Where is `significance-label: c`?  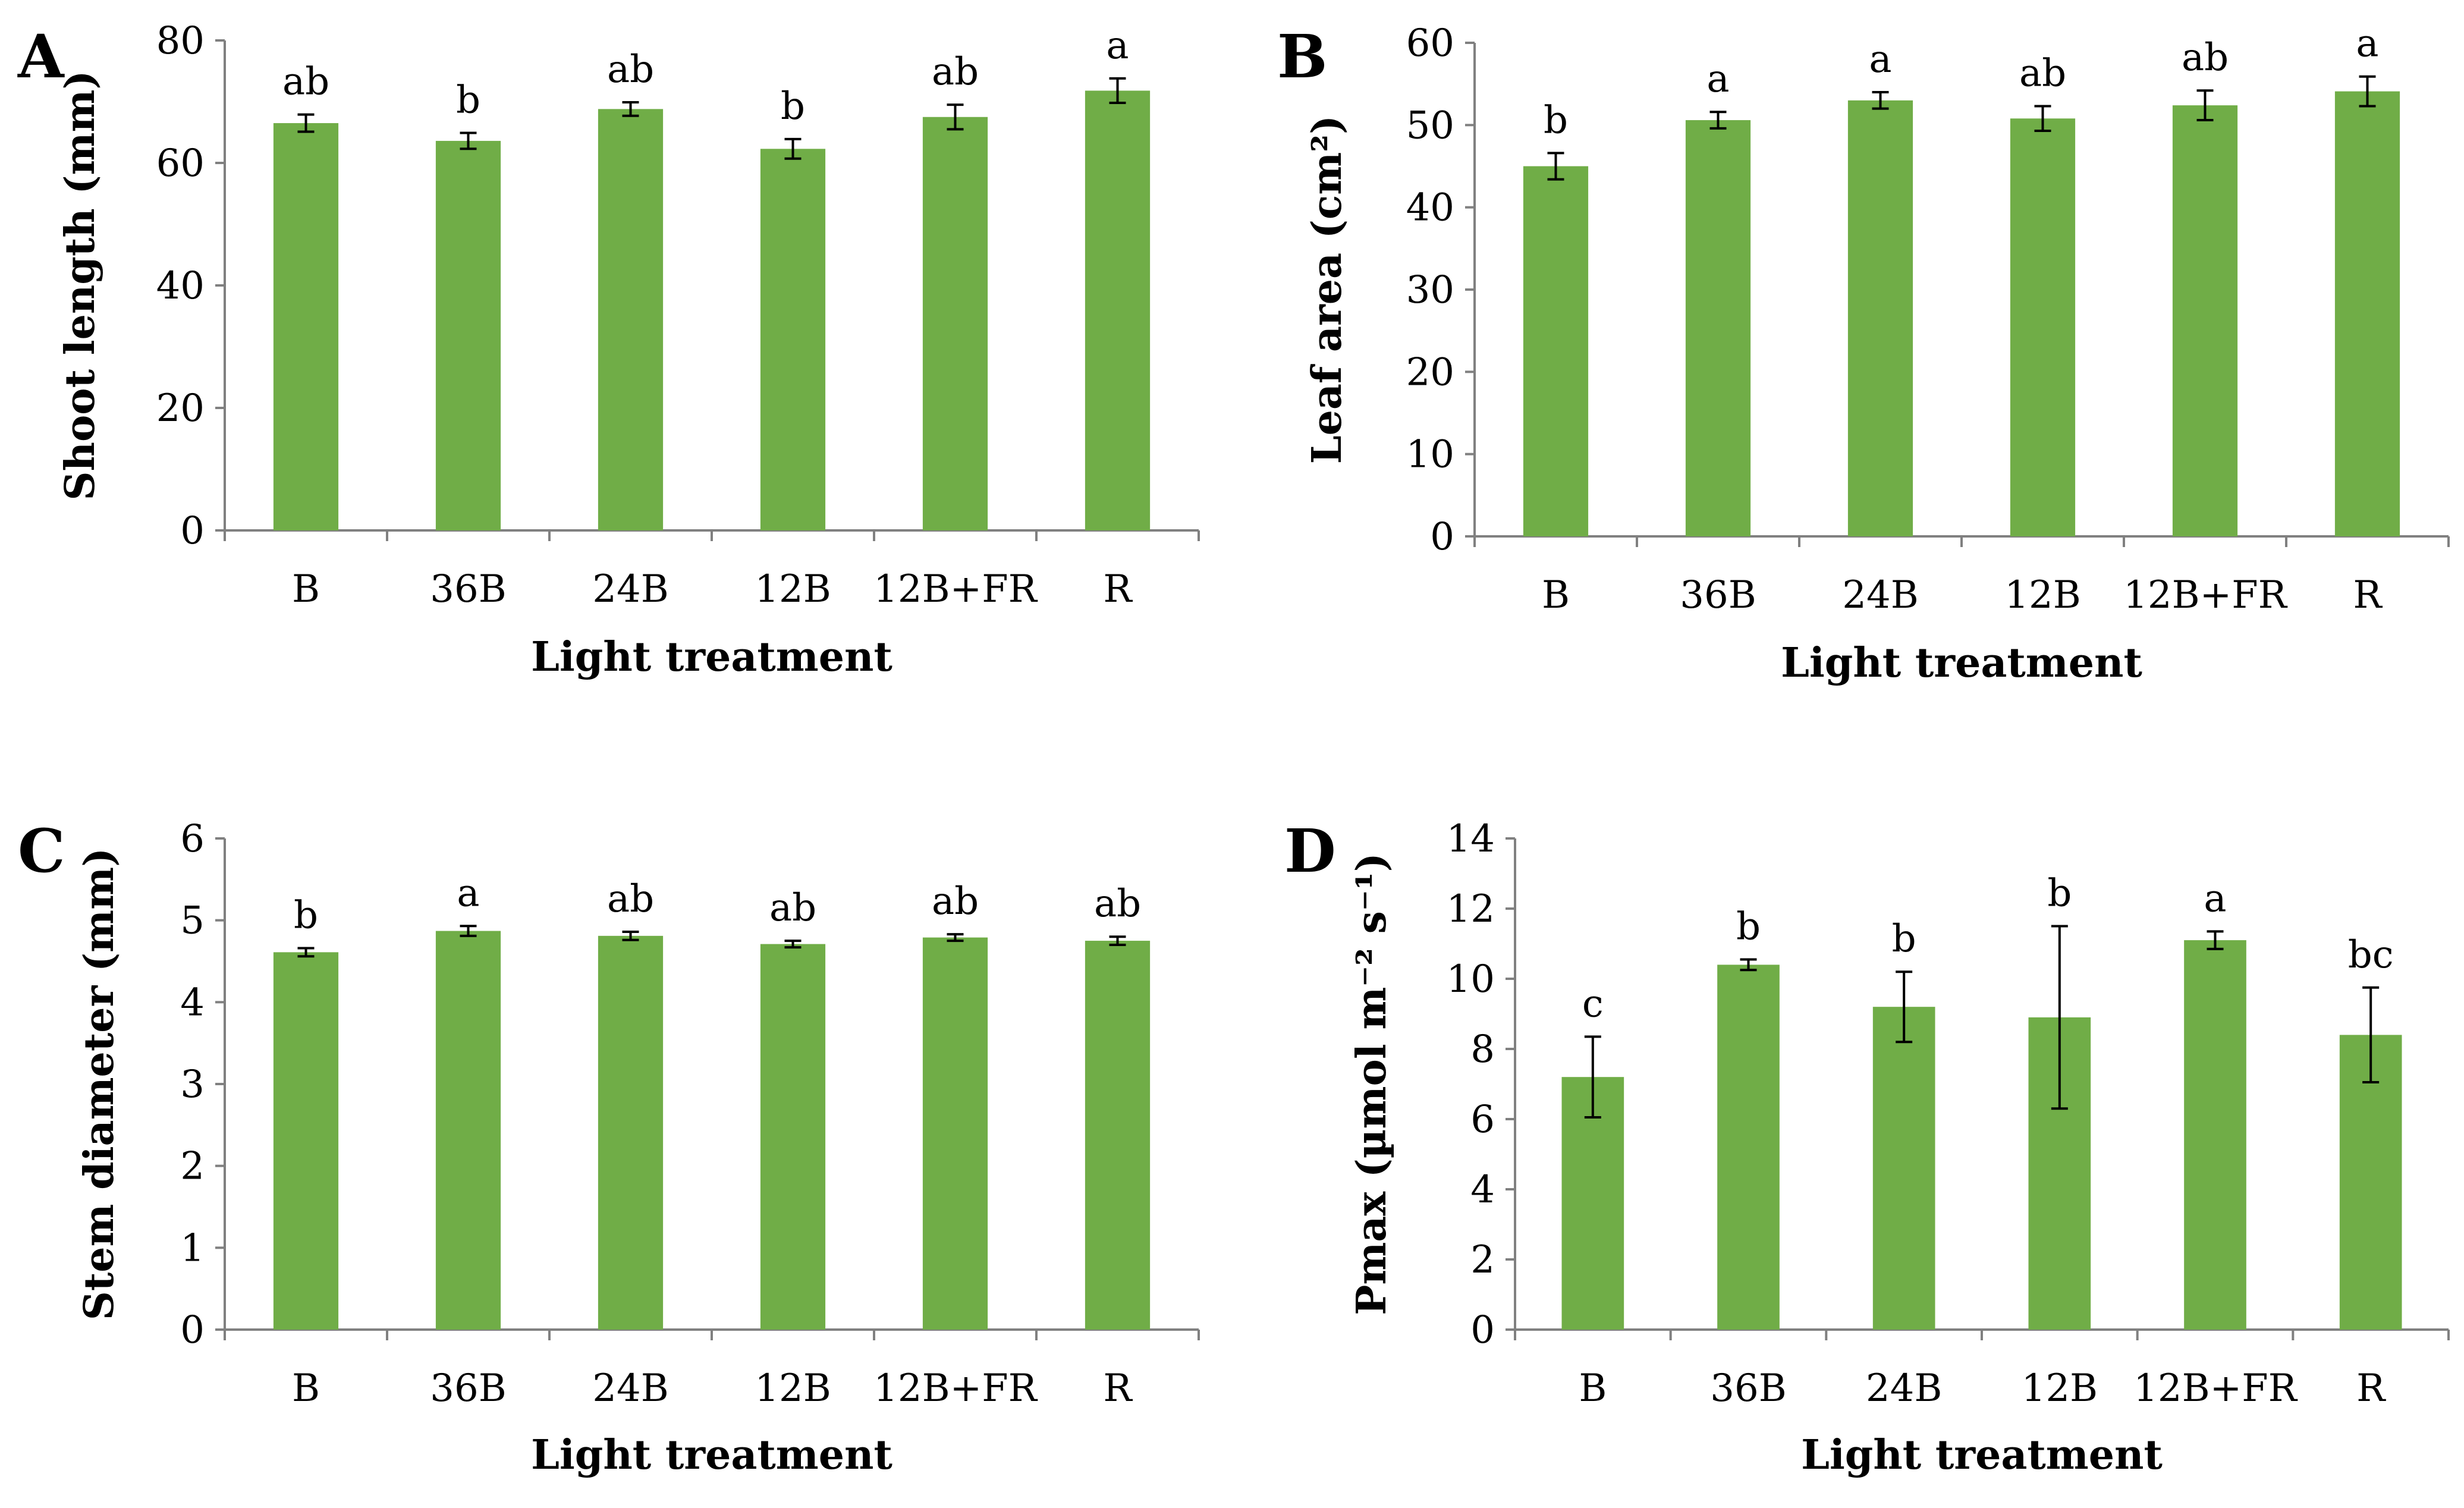 significance-label: c is located at coordinates (1593, 1004).